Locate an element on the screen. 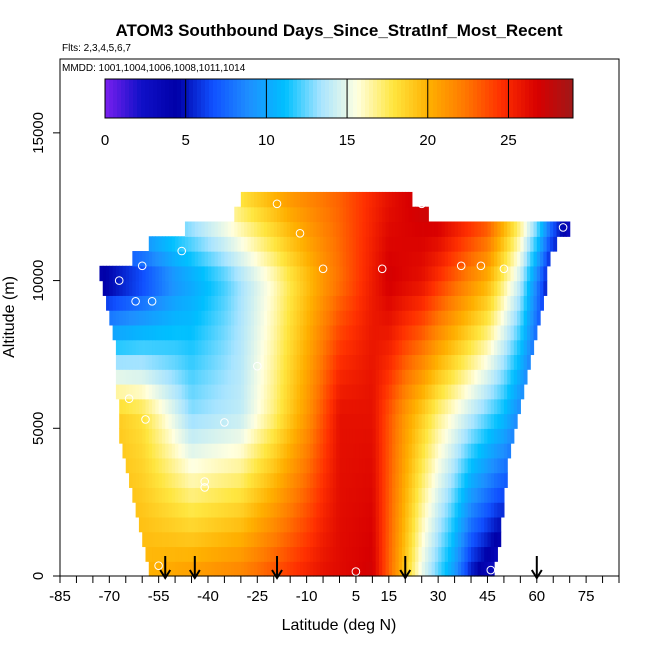 The image size is (650, 650). sample-point is located at coordinates (135, 301).